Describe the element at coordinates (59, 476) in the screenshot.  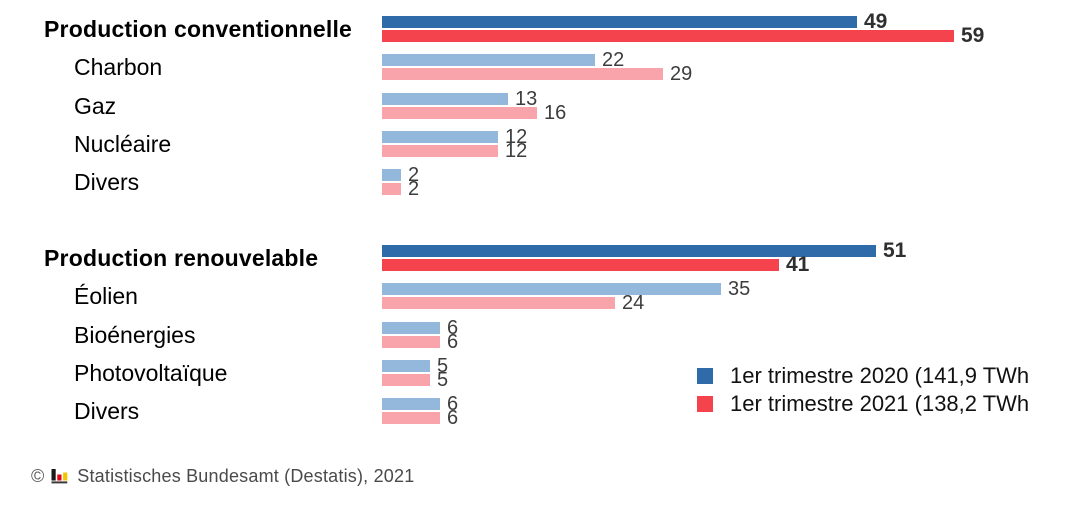
I see `destatis-logo-icon` at that location.